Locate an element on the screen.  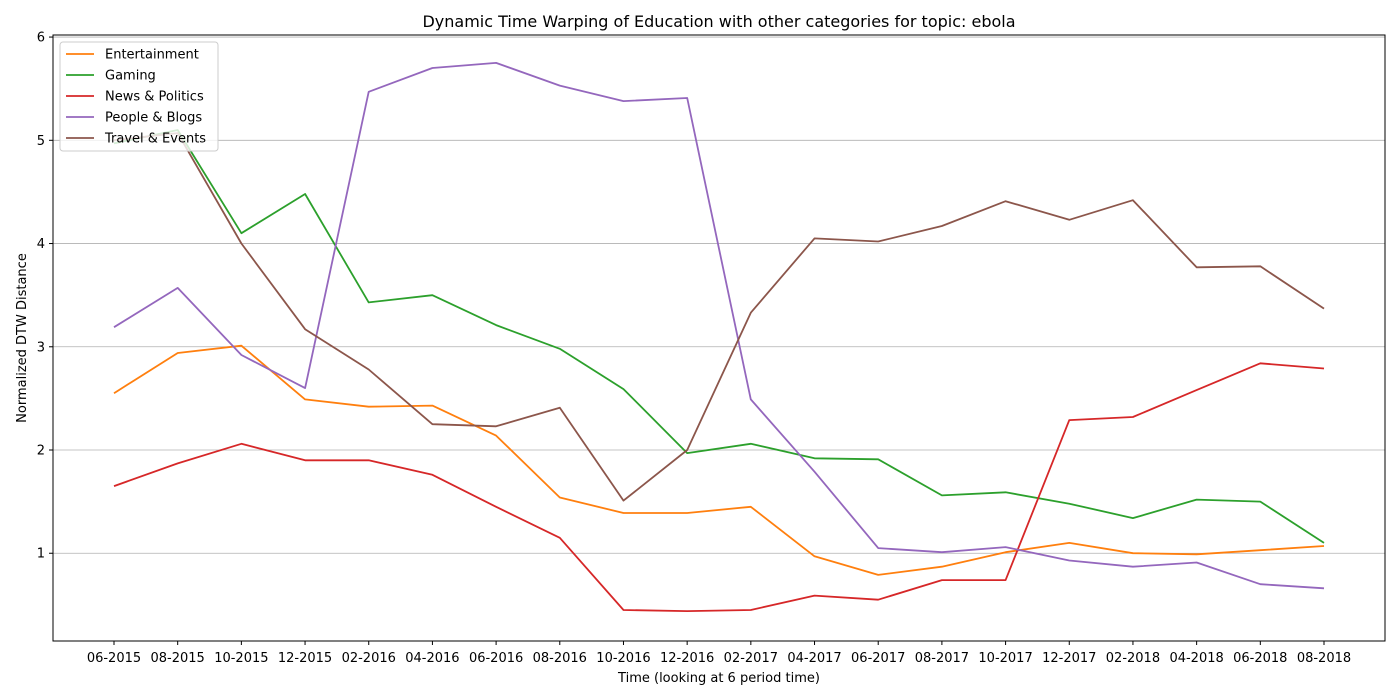
y-tick-label: 3 is located at coordinates (41, 347).